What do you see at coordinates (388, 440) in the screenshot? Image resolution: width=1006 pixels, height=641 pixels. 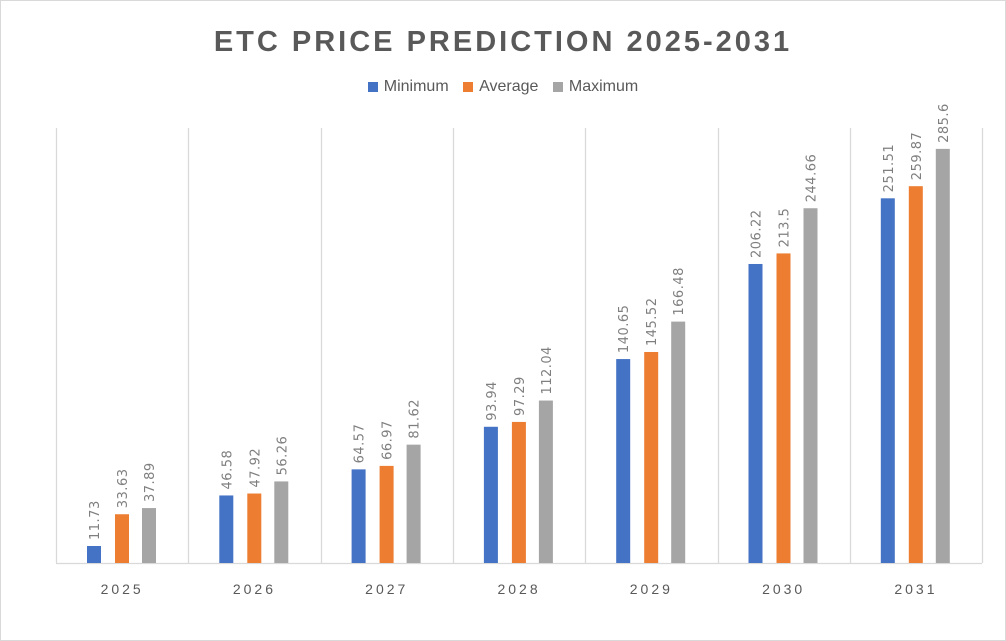 I see `data-label: 66.97` at bounding box center [388, 440].